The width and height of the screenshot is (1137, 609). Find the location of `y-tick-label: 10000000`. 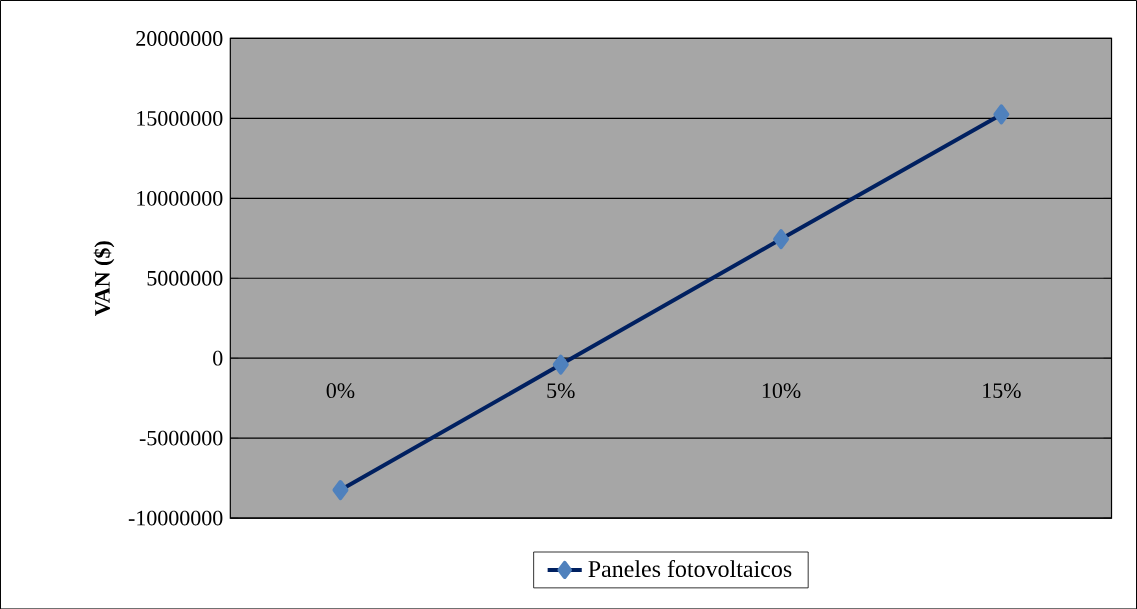

y-tick-label: 10000000 is located at coordinates (180, 198).